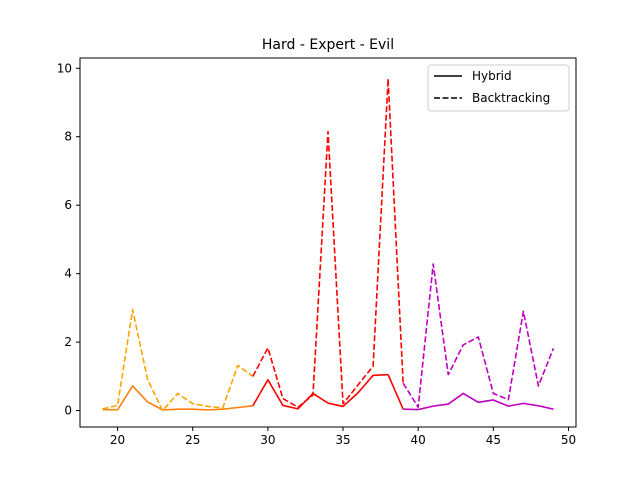 The width and height of the screenshot is (640, 484). Describe the element at coordinates (68, 137) in the screenshot. I see `y-tick-label: 8` at that location.